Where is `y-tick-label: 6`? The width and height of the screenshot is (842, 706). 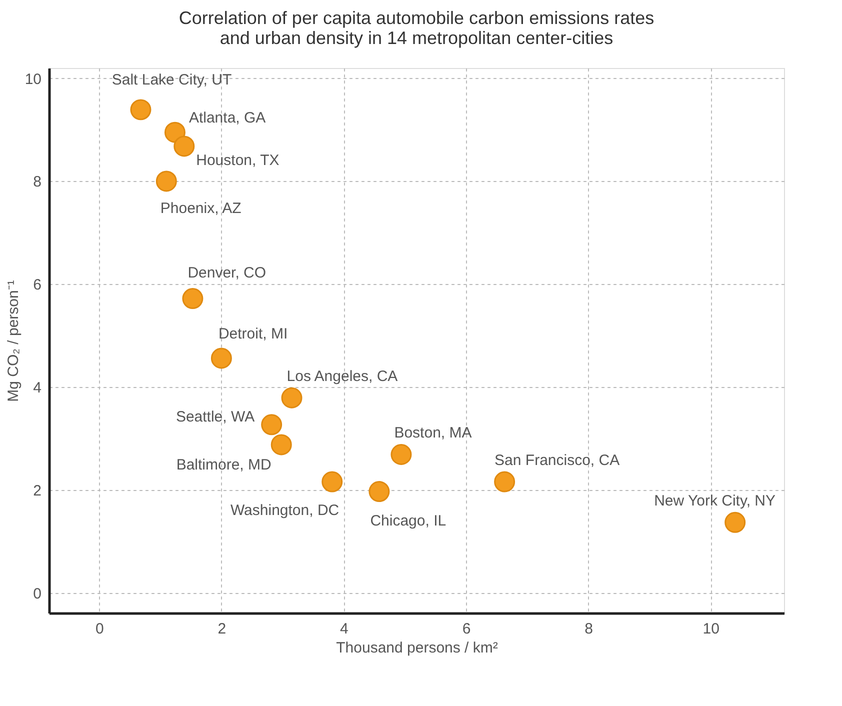
y-tick-label: 6 is located at coordinates (37, 285).